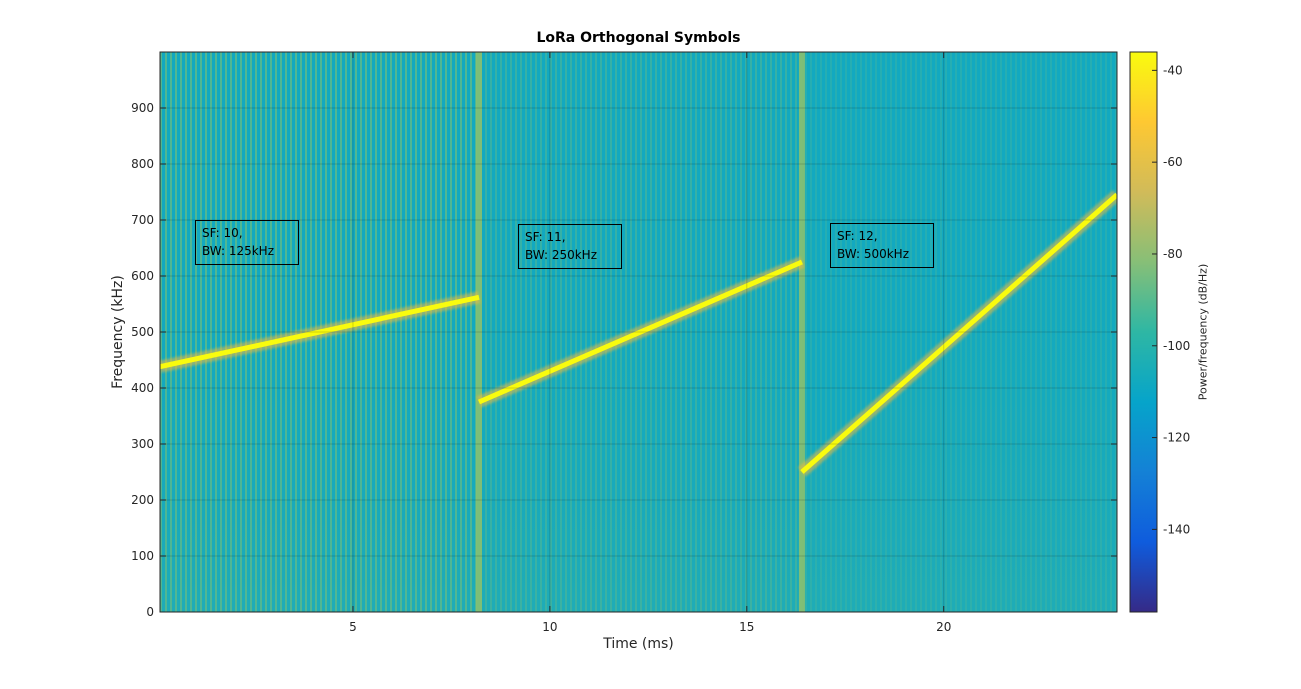  Describe the element at coordinates (549, 627) in the screenshot. I see `x-tick-label-10: 10` at that location.